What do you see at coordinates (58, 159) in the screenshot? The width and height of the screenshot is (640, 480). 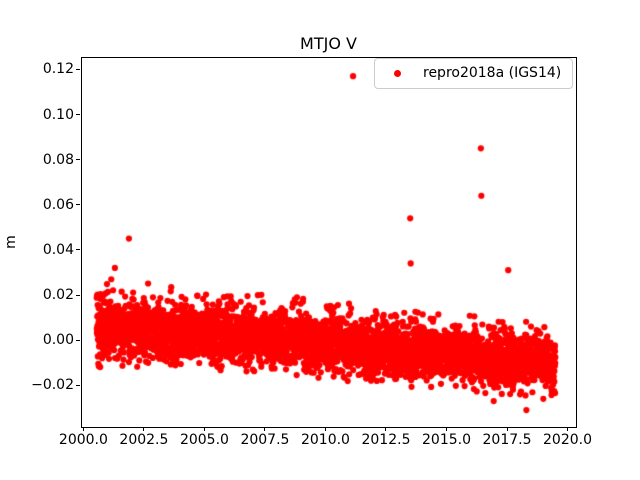 I see `y-tick-label: 0.08` at bounding box center [58, 159].